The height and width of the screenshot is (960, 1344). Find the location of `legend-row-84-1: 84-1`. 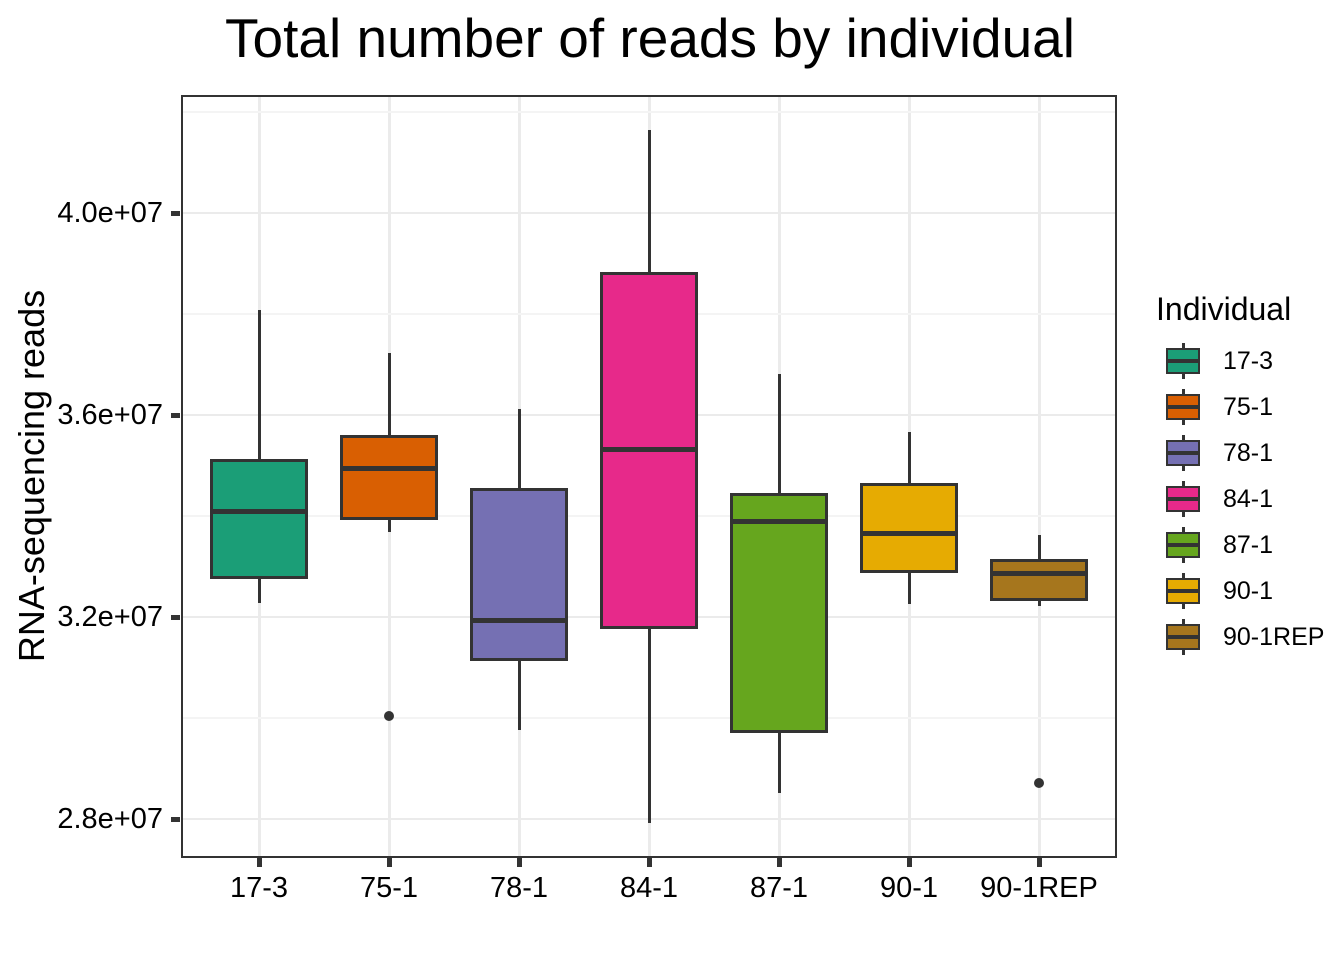

legend-row-84-1: 84-1 is located at coordinates (1244, 499).